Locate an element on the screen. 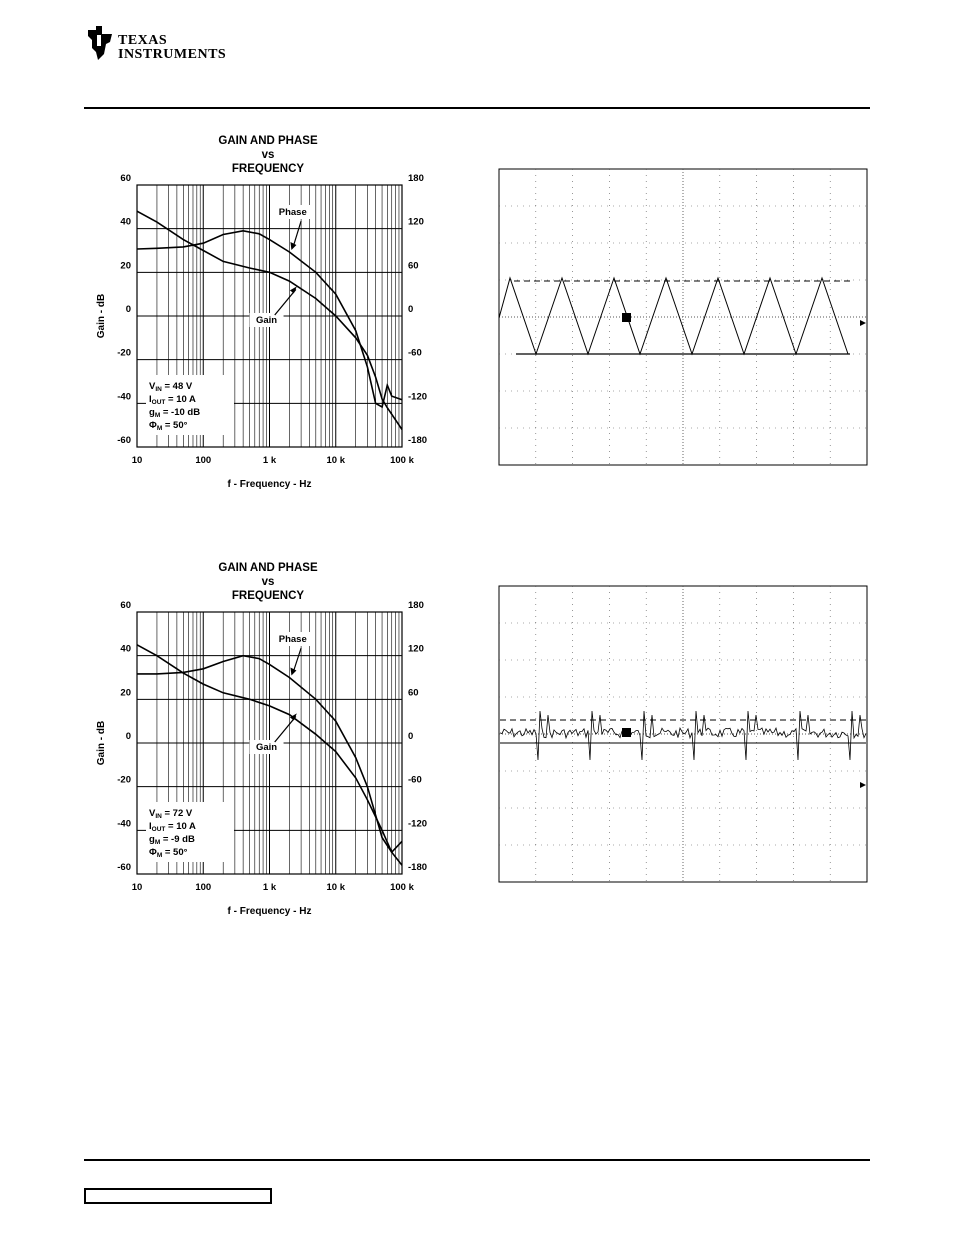  gain-annotation: Gain is located at coordinates (266, 320).